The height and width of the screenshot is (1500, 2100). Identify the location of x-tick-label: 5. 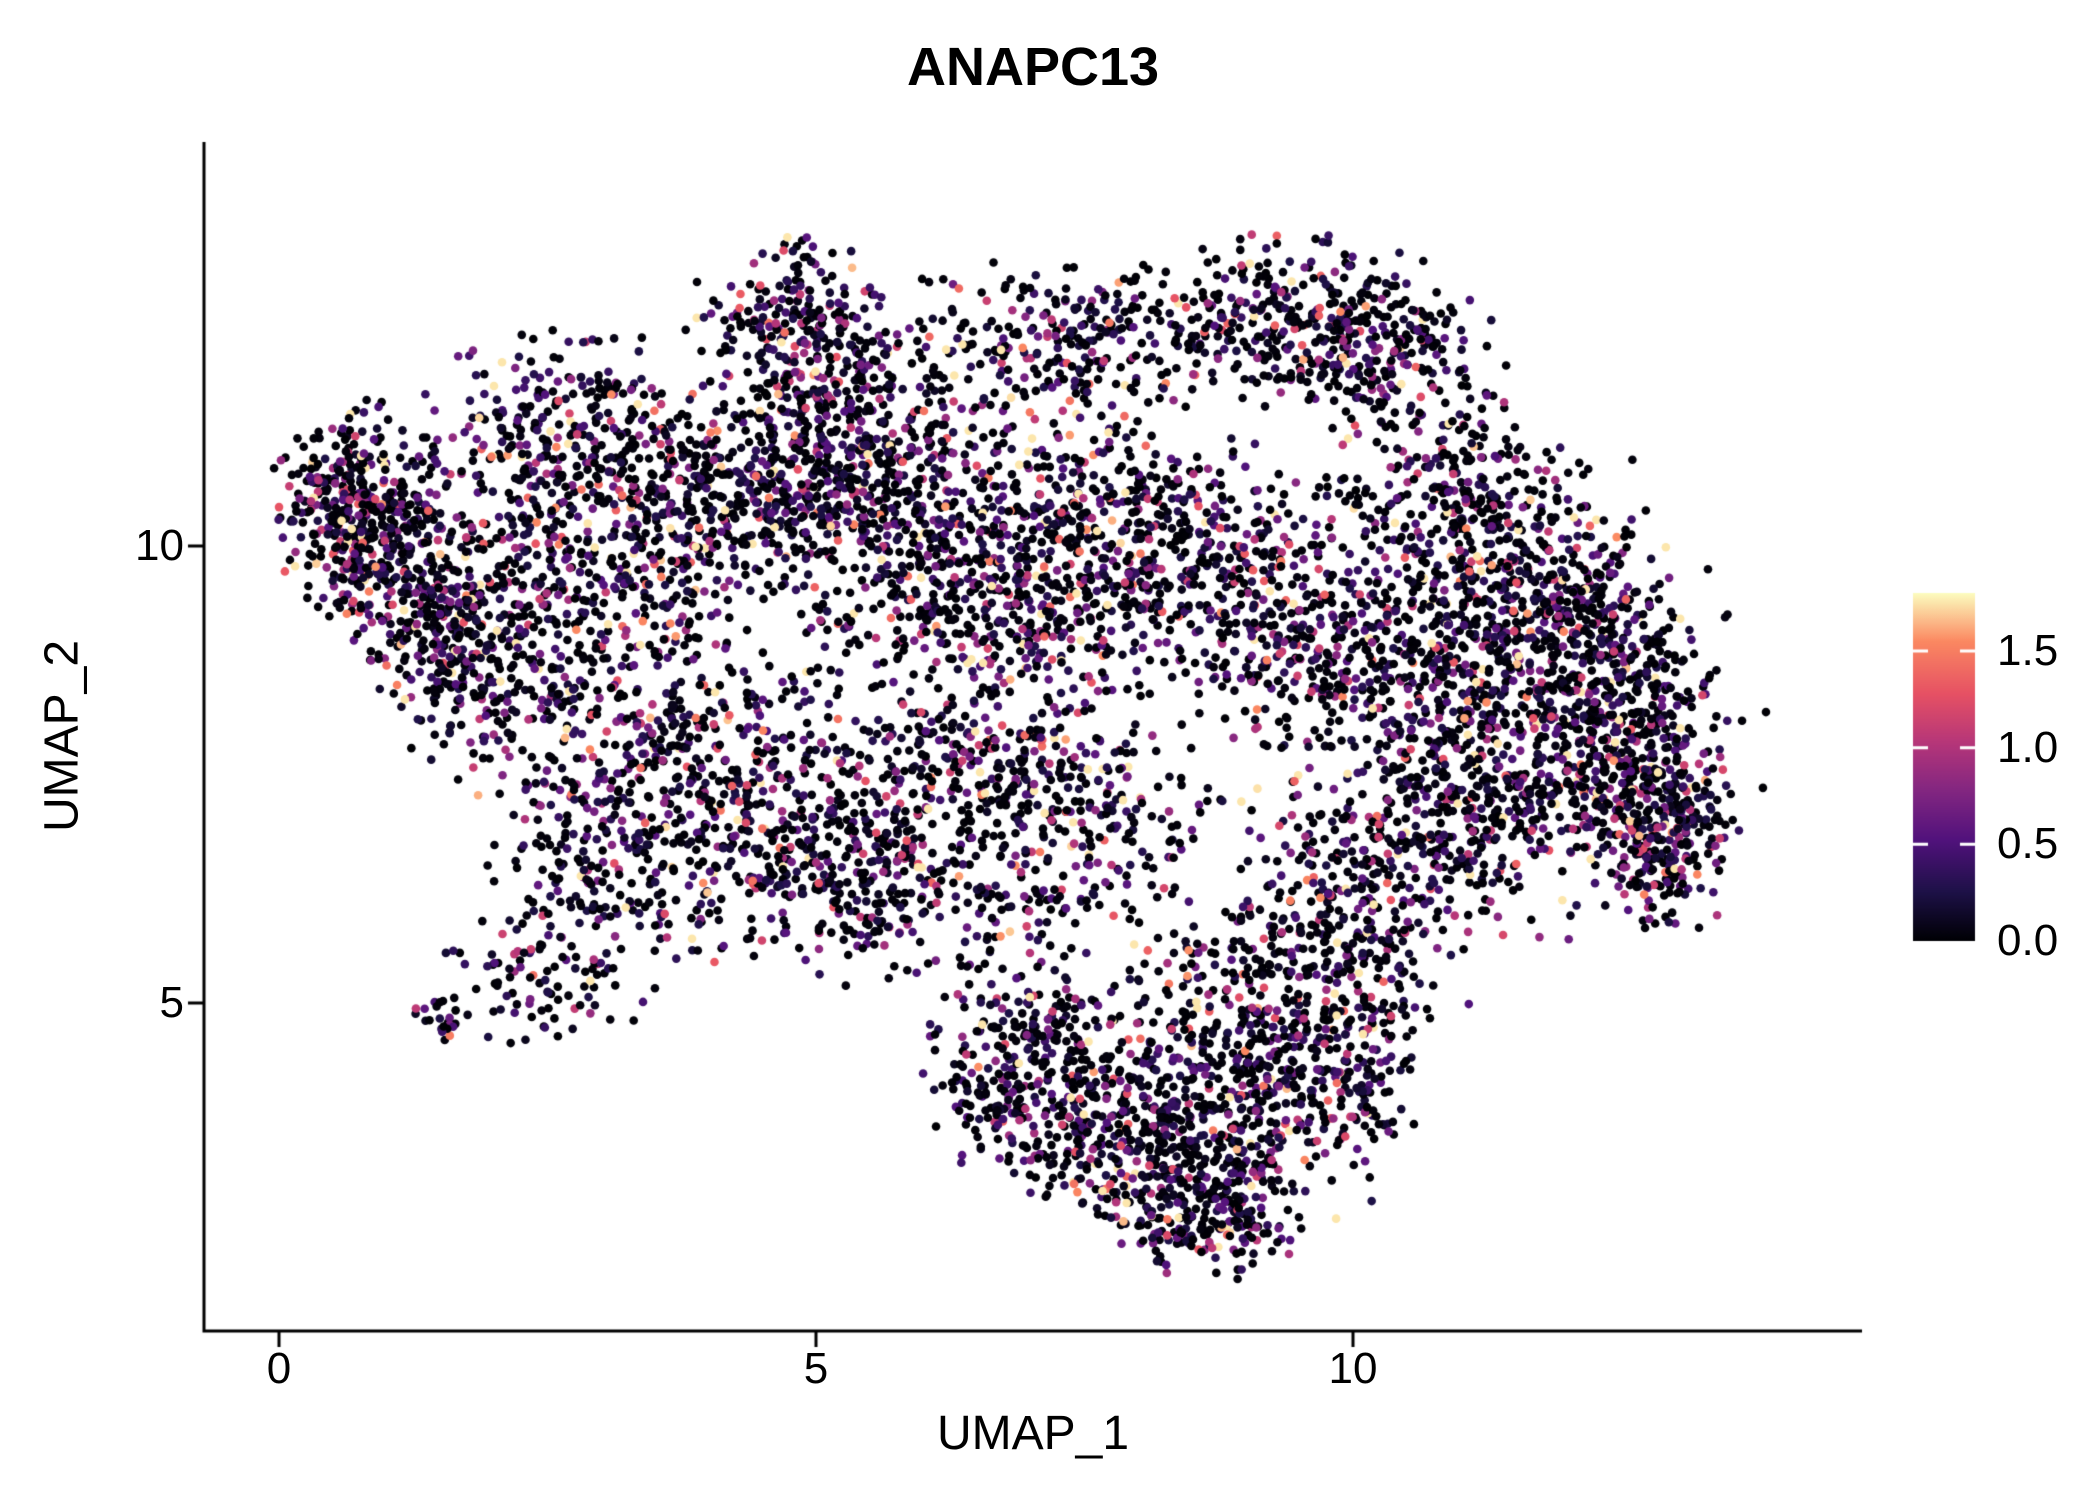
(816, 1368).